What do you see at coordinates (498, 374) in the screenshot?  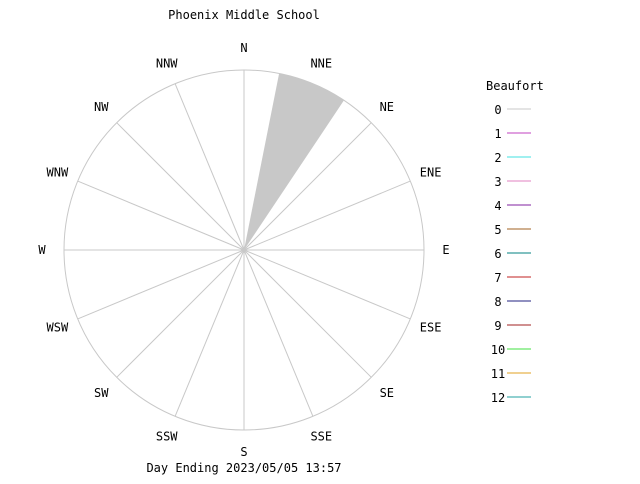 I see `legend-label-11: 11` at bounding box center [498, 374].